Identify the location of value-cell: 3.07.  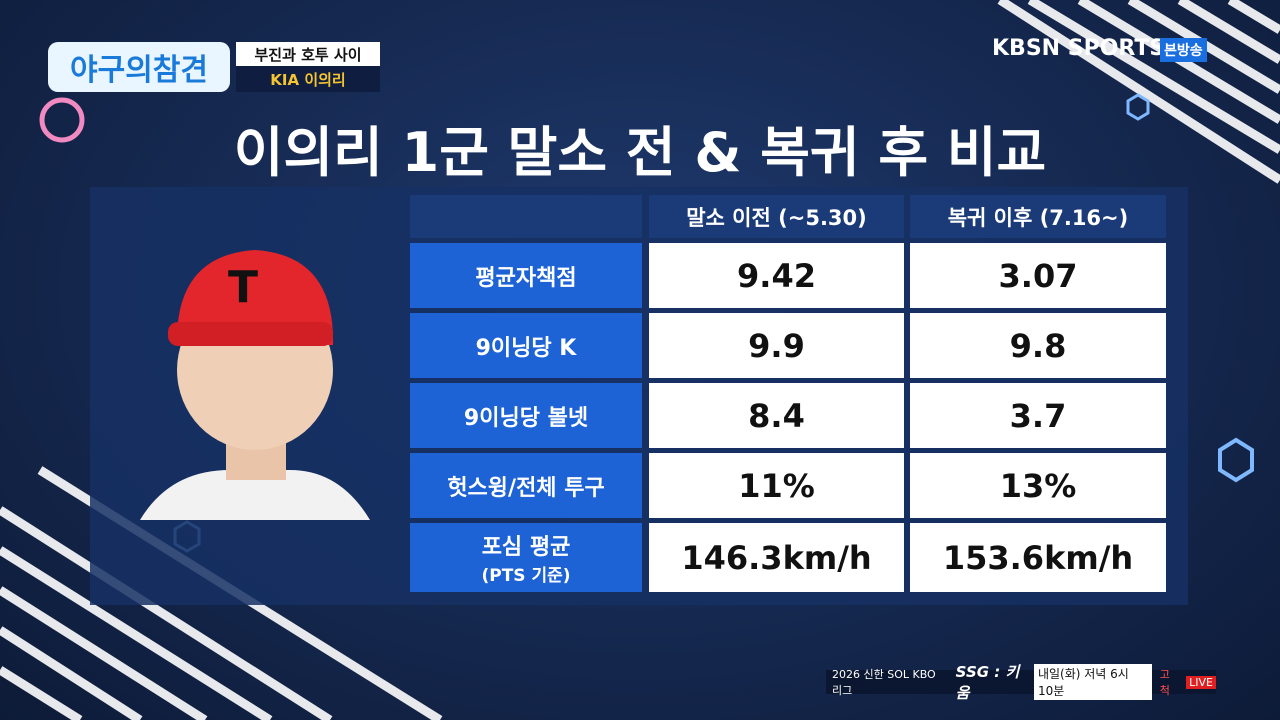
(1038, 275).